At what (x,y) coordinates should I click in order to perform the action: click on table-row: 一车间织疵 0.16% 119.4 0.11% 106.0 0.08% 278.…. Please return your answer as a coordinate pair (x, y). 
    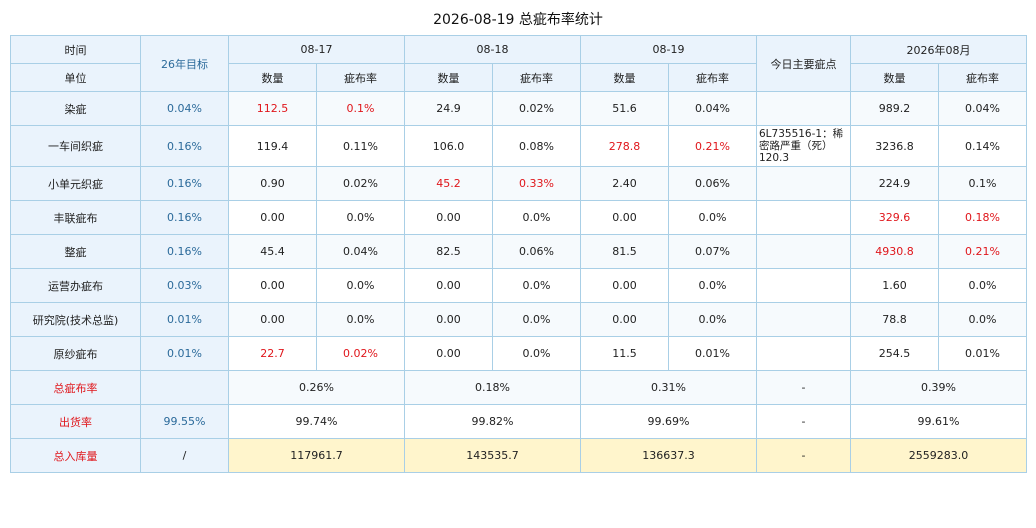
    Looking at the image, I should click on (519, 146).